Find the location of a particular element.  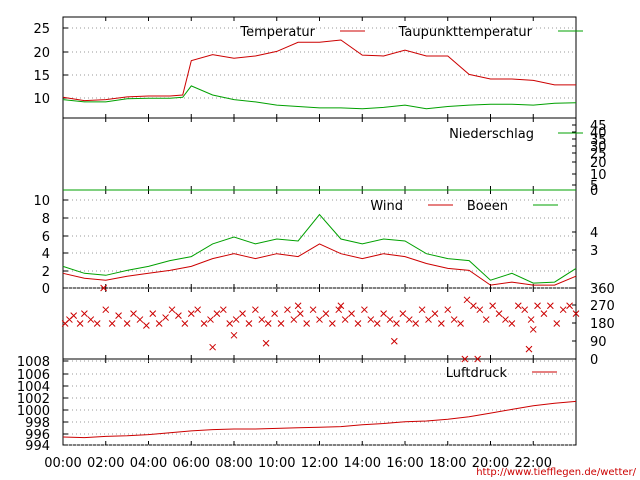

y-right-tick-label: 30 is located at coordinates (598, 147).